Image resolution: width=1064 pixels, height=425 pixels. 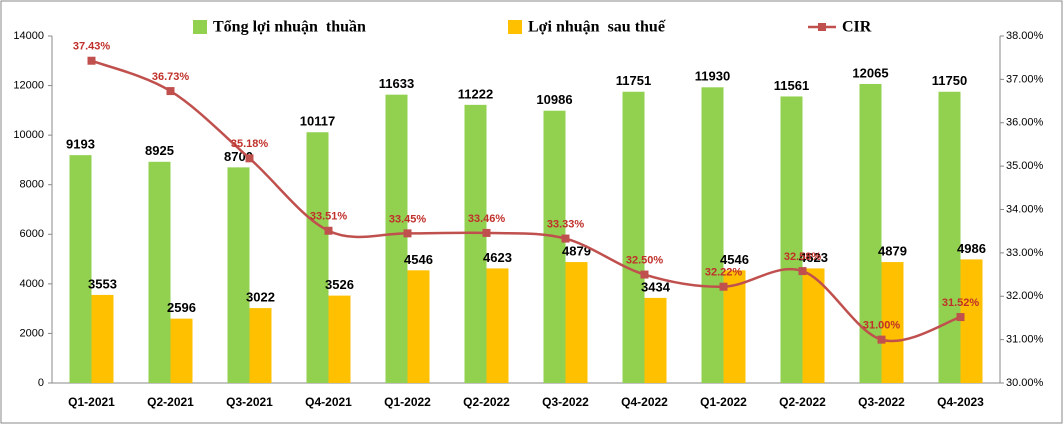 I want to click on value-label: 4986, so click(x=971, y=248).